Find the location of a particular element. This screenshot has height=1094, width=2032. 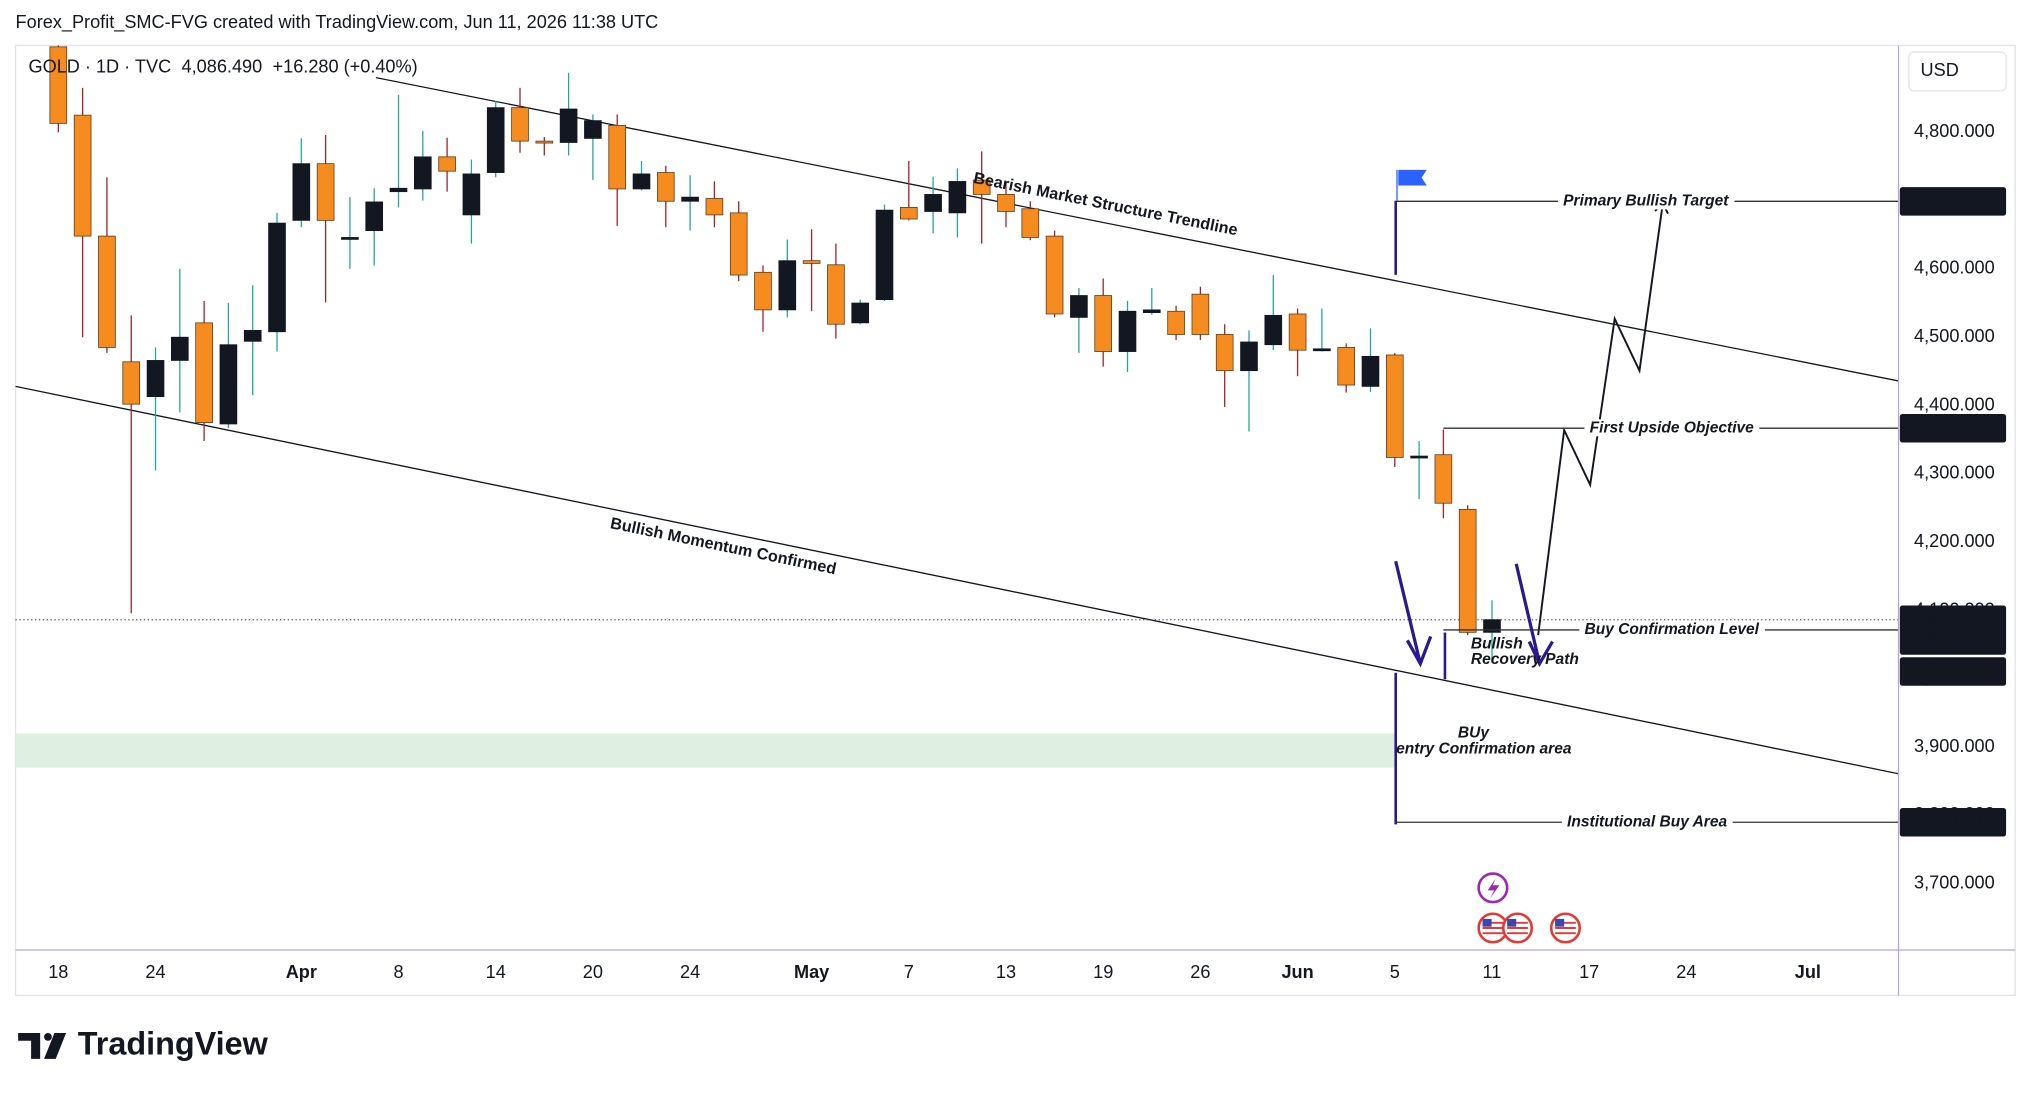

brand-logo is located at coordinates (42, 1045).